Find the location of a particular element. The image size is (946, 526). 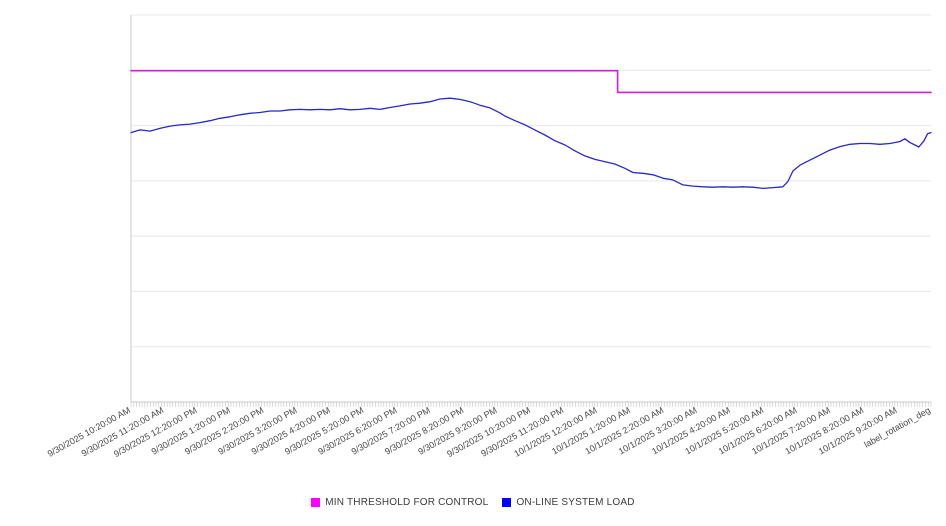

series-line-online-system-load is located at coordinates (531, 143).